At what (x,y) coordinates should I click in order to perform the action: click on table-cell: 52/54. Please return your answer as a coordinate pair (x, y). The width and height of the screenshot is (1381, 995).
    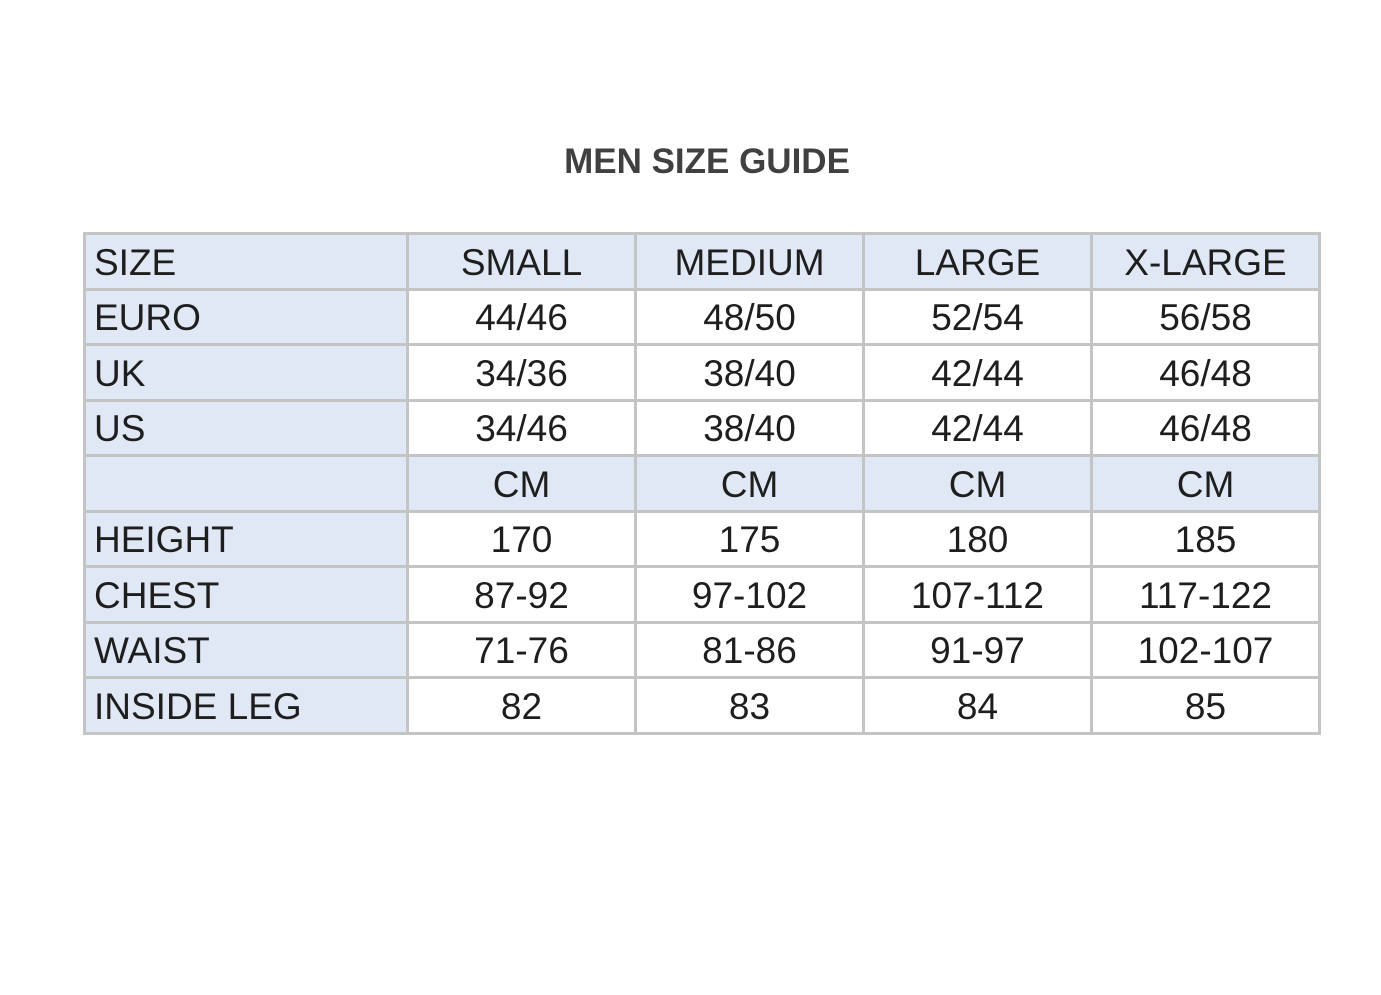
    Looking at the image, I should click on (977, 316).